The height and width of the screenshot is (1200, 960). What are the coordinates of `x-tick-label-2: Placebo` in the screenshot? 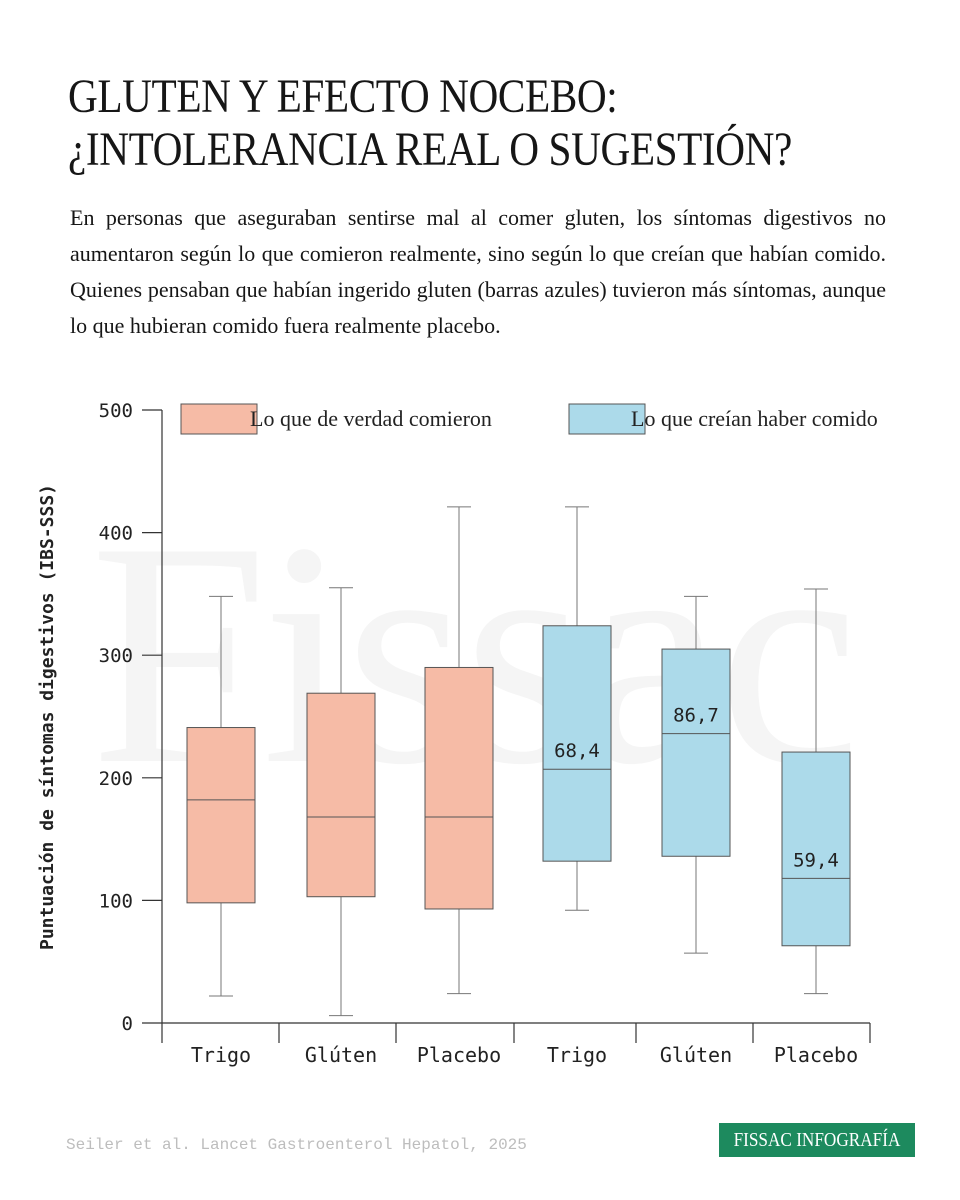 It's located at (459, 1055).